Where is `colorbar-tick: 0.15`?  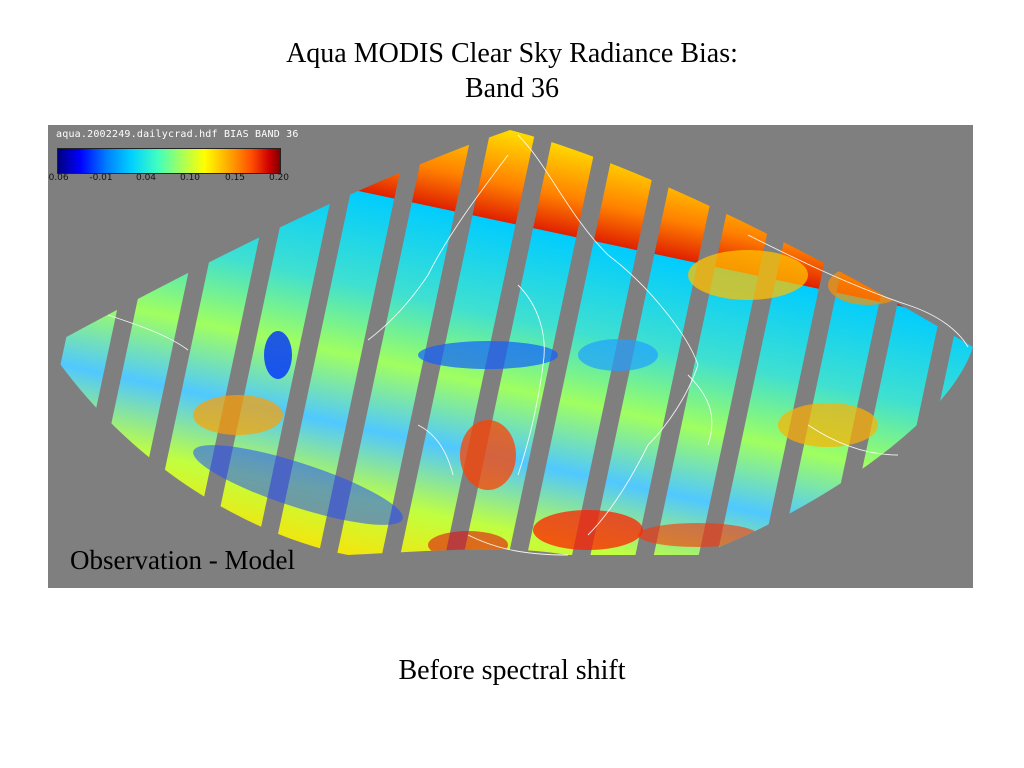
colorbar-tick: 0.15 is located at coordinates (235, 178).